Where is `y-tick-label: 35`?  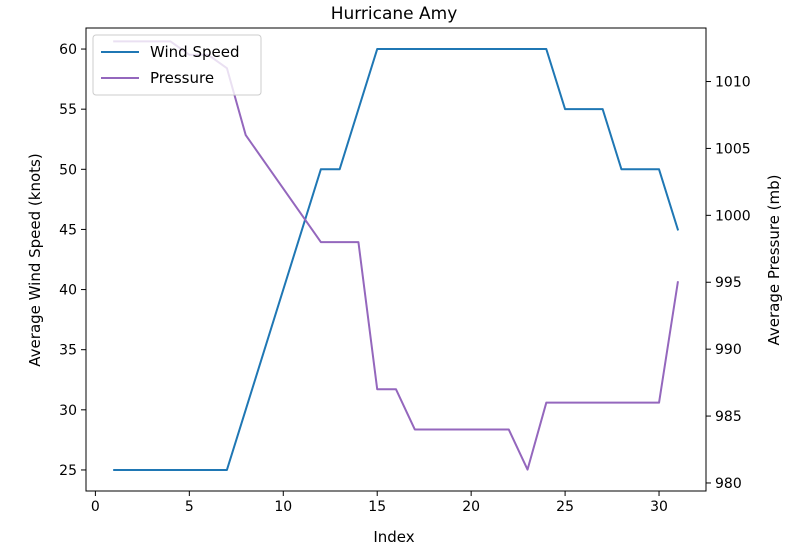
y-tick-label: 35 is located at coordinates (68, 351).